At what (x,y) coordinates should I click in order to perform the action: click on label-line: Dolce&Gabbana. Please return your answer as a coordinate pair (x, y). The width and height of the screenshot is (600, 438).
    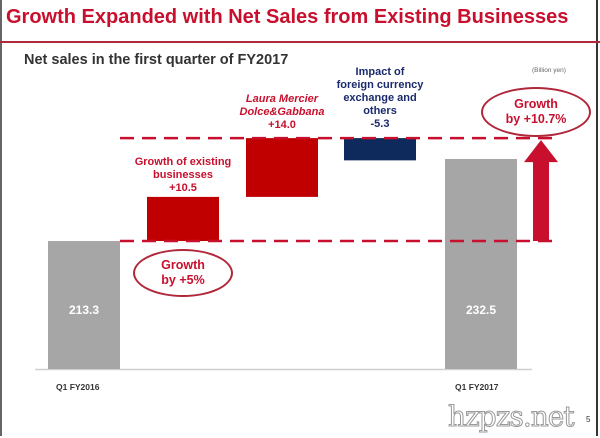
    Looking at the image, I should click on (282, 112).